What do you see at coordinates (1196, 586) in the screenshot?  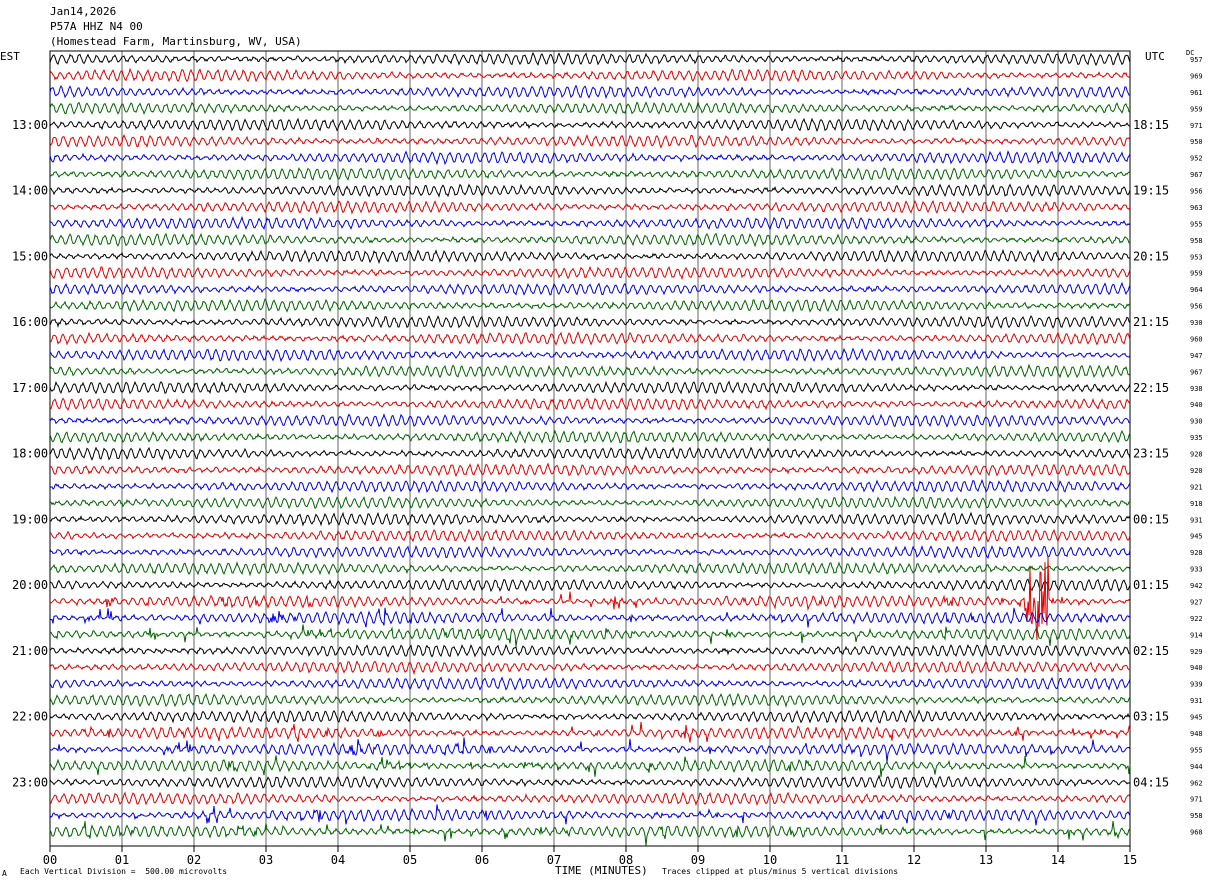 I see `dc-offset-label: 942` at bounding box center [1196, 586].